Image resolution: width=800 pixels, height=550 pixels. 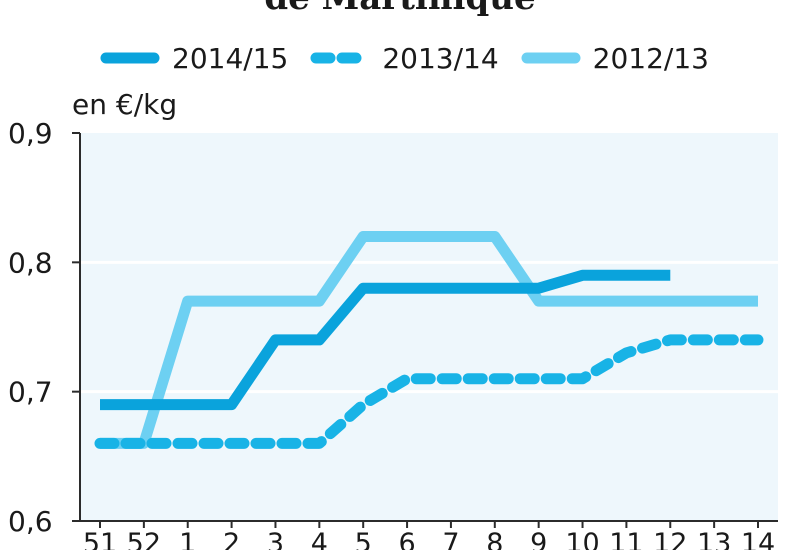 I want to click on y-axis-unit-label: en €/kg, so click(x=125, y=104).